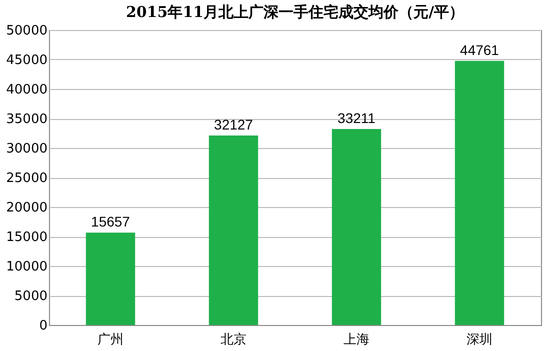  What do you see at coordinates (27, 208) in the screenshot?
I see `y-tick-label: 20000` at bounding box center [27, 208].